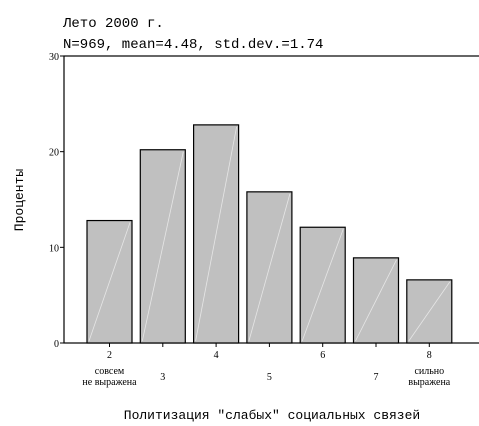  I want to click on chart-title: Лето 2000 г., so click(113, 24).